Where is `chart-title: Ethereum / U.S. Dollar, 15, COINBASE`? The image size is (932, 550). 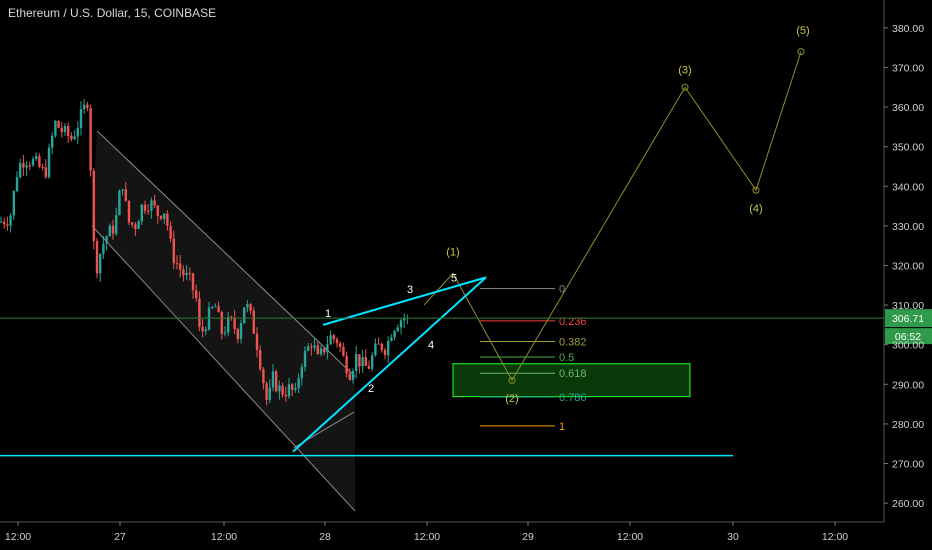 chart-title: Ethereum / U.S. Dollar, 15, COINBASE is located at coordinates (112, 13).